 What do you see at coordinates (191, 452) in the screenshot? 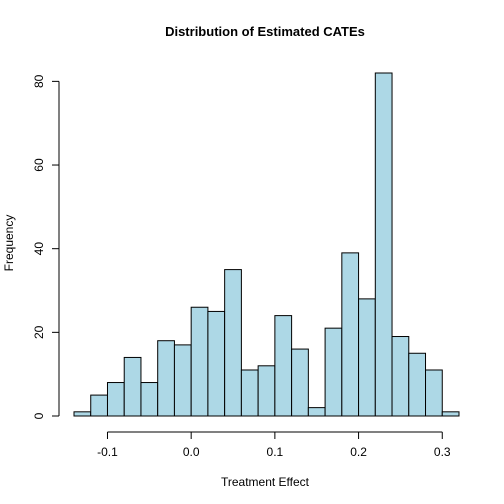
I see `x-tick-label: 0.0` at bounding box center [191, 452].